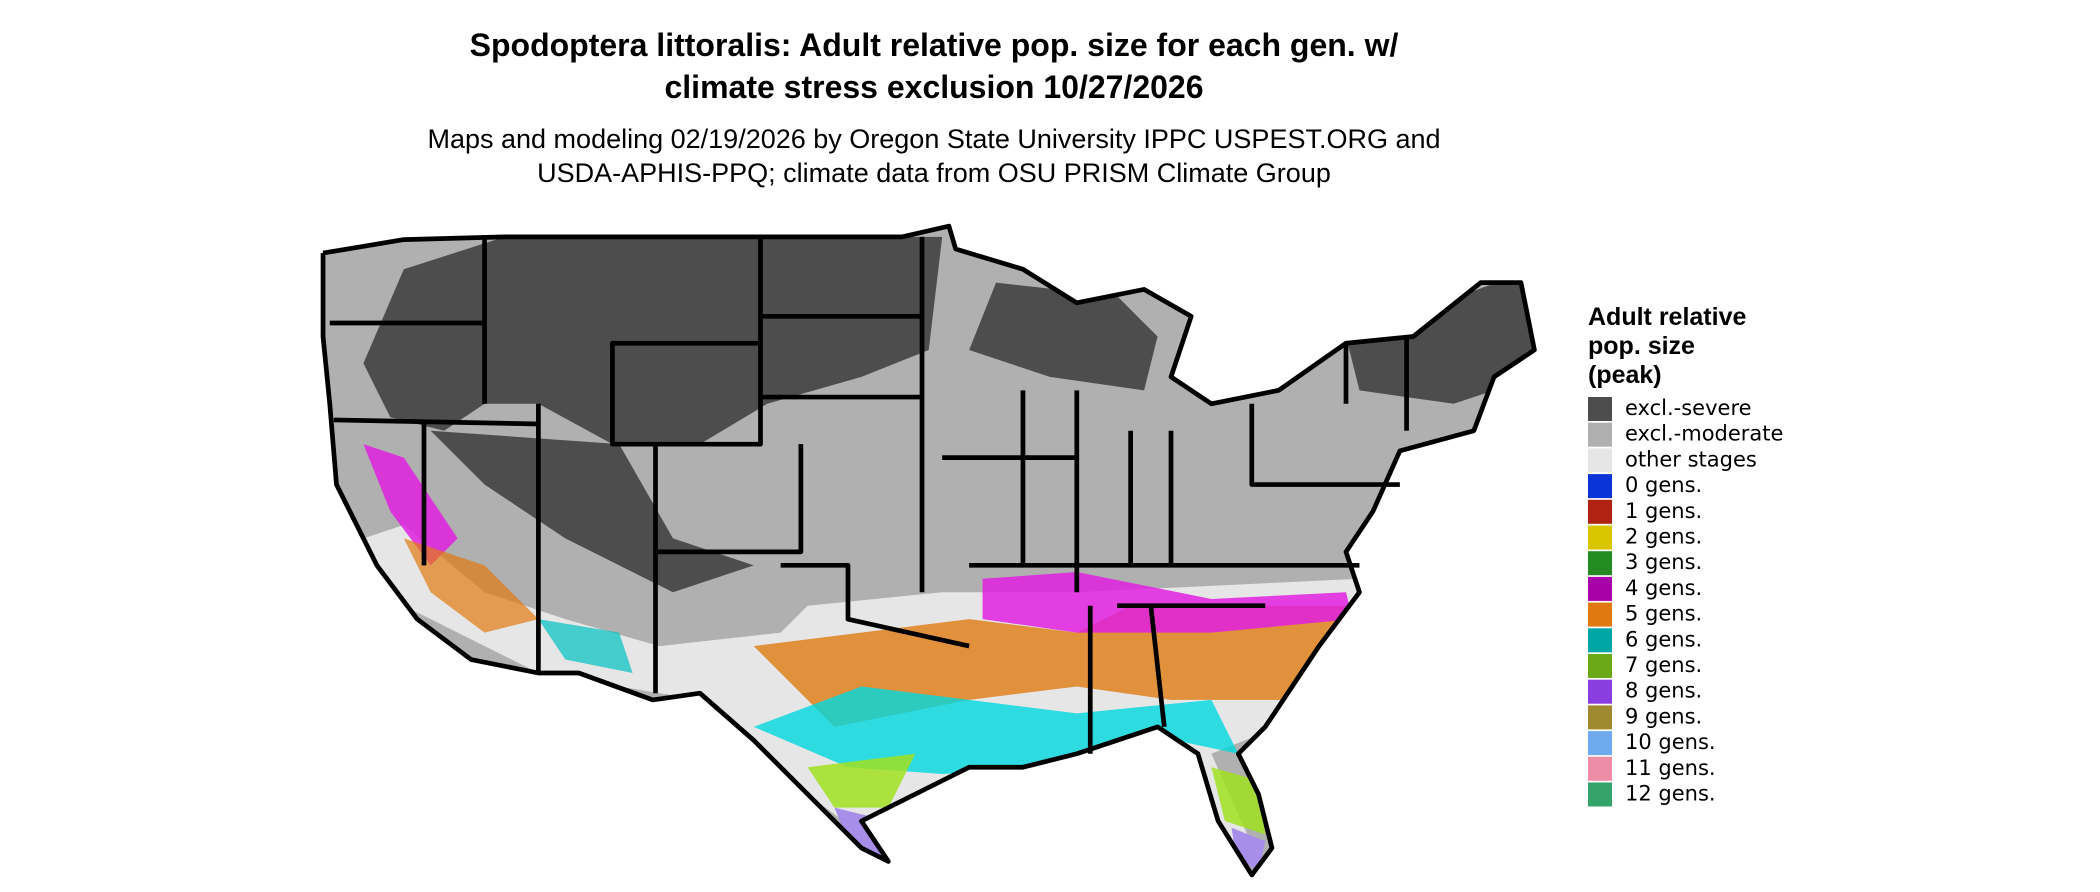 The height and width of the screenshot is (892, 2100). What do you see at coordinates (1670, 794) in the screenshot?
I see `legend-label: 12 gens.` at bounding box center [1670, 794].